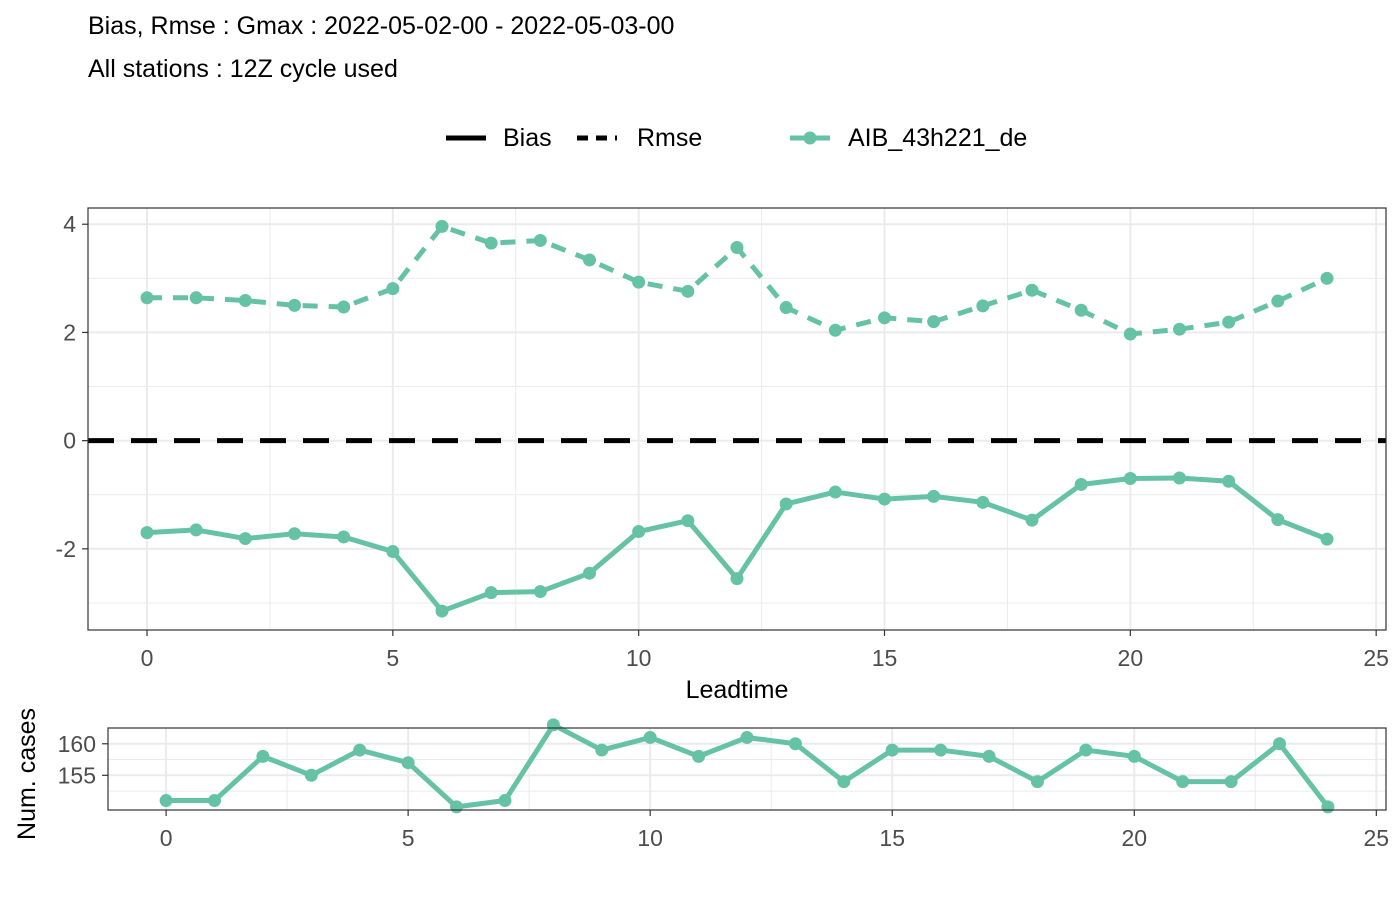 This screenshot has height=900, width=1400. I want to click on chart-subtitle: All stations : 12Z cycle used, so click(243, 69).